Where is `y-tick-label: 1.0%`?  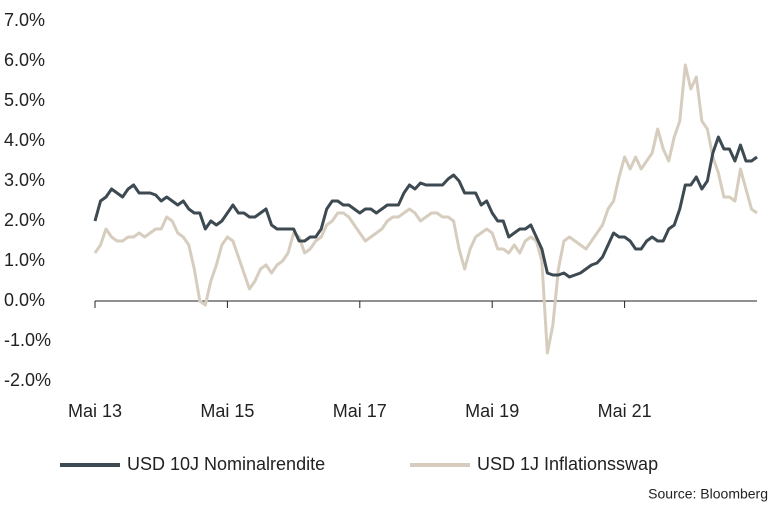 y-tick-label: 1.0% is located at coordinates (24, 260).